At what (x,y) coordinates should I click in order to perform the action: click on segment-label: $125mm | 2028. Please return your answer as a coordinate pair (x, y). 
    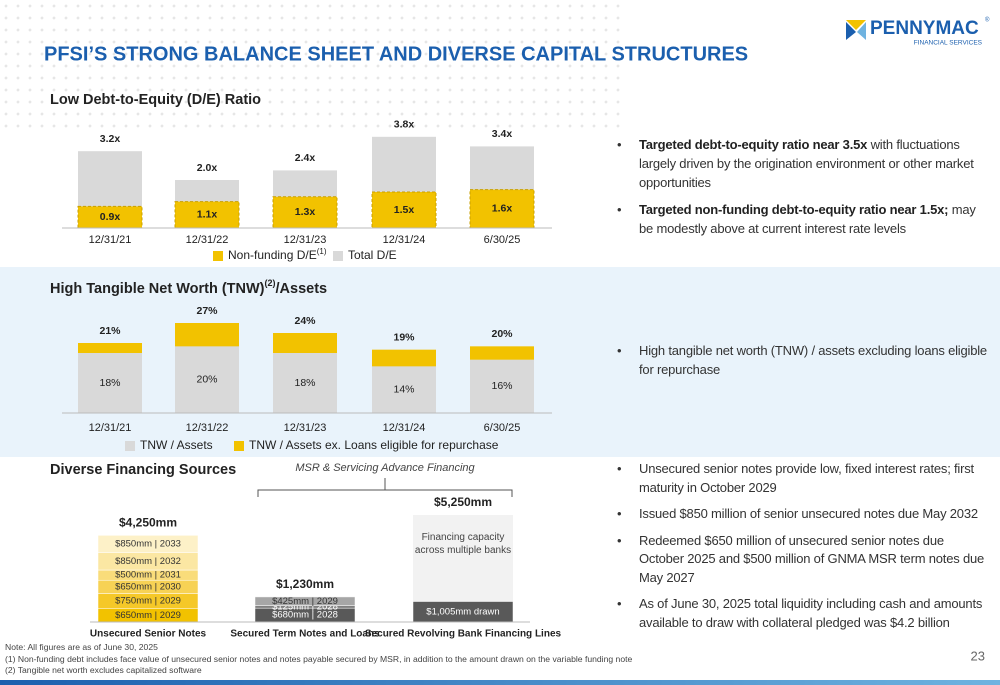
    Looking at the image, I should click on (305, 606).